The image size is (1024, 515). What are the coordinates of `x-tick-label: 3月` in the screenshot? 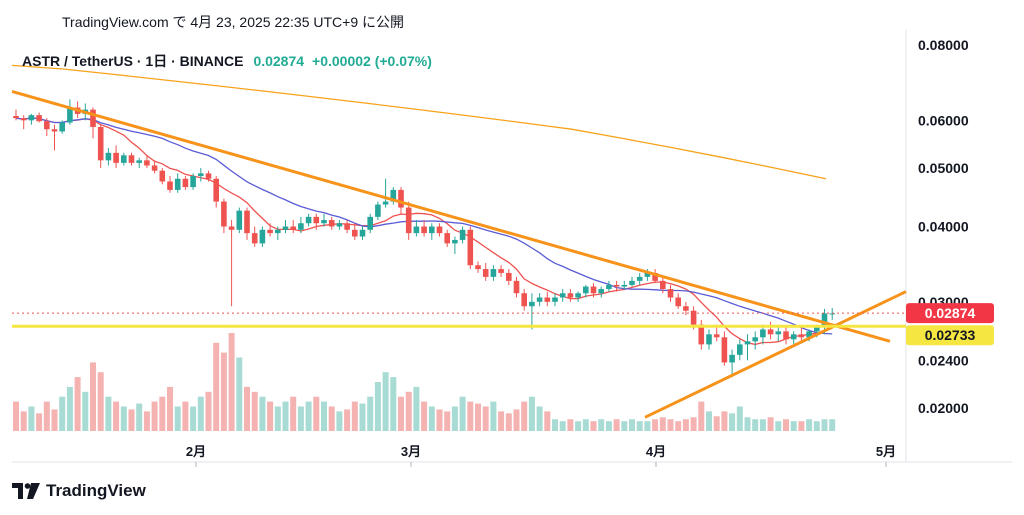 It's located at (411, 451).